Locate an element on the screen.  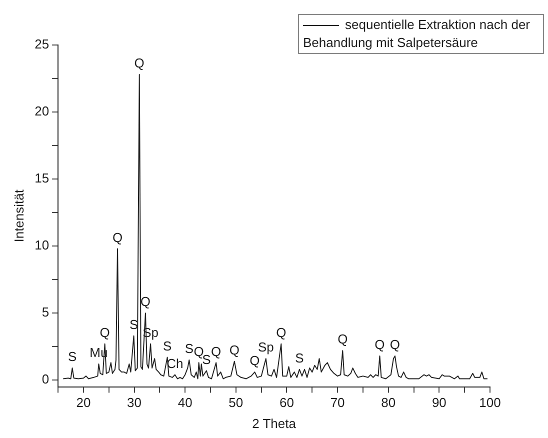
x-tick-label: 20 is located at coordinates (83, 402).